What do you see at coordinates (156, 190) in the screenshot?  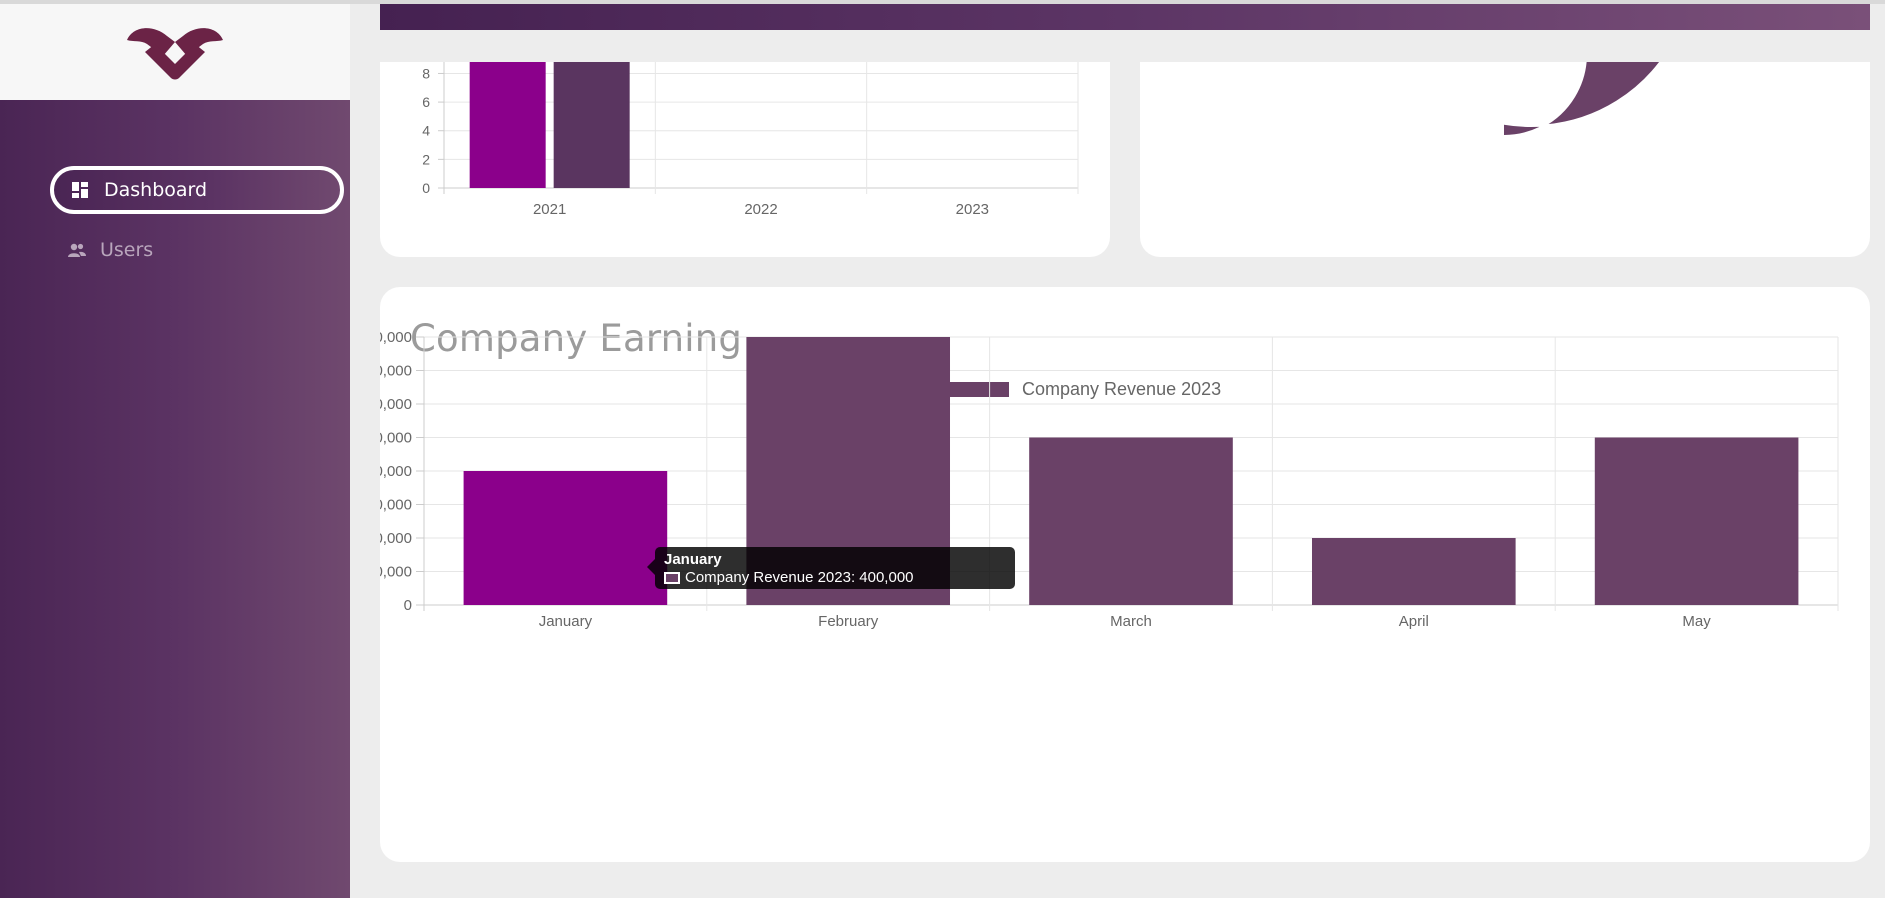 I see `sidebar-item-label: Dashboard` at bounding box center [156, 190].